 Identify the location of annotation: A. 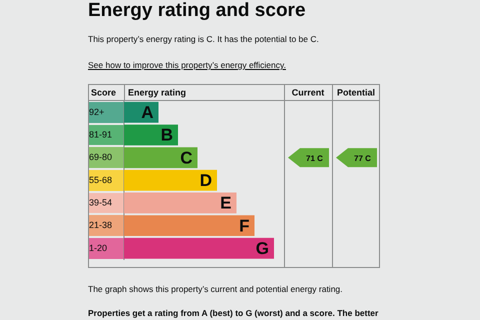
(147, 112).